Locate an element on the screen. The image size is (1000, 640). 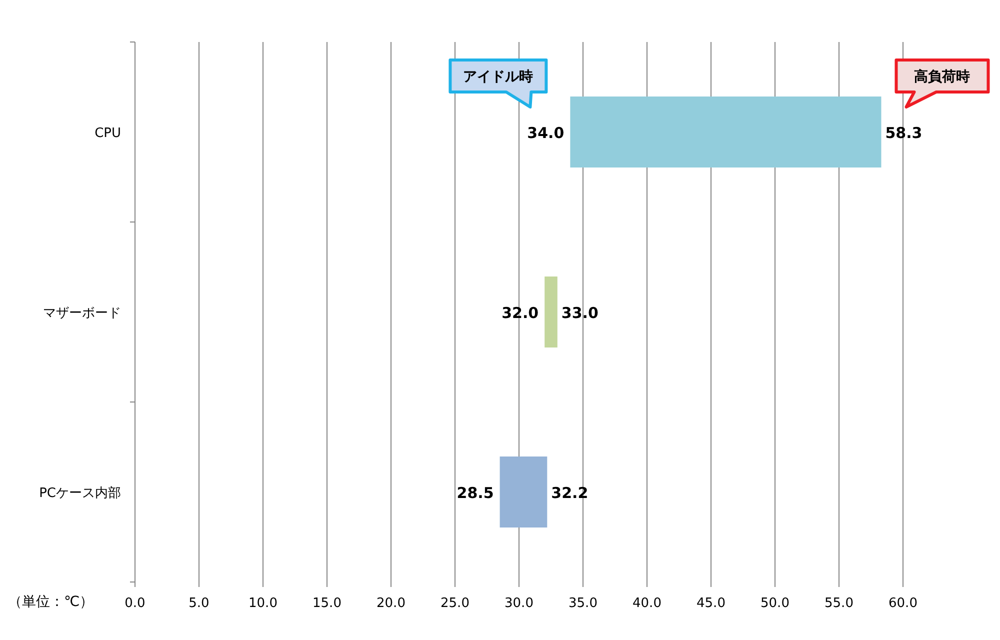
data-label: 32.2 is located at coordinates (569, 493).